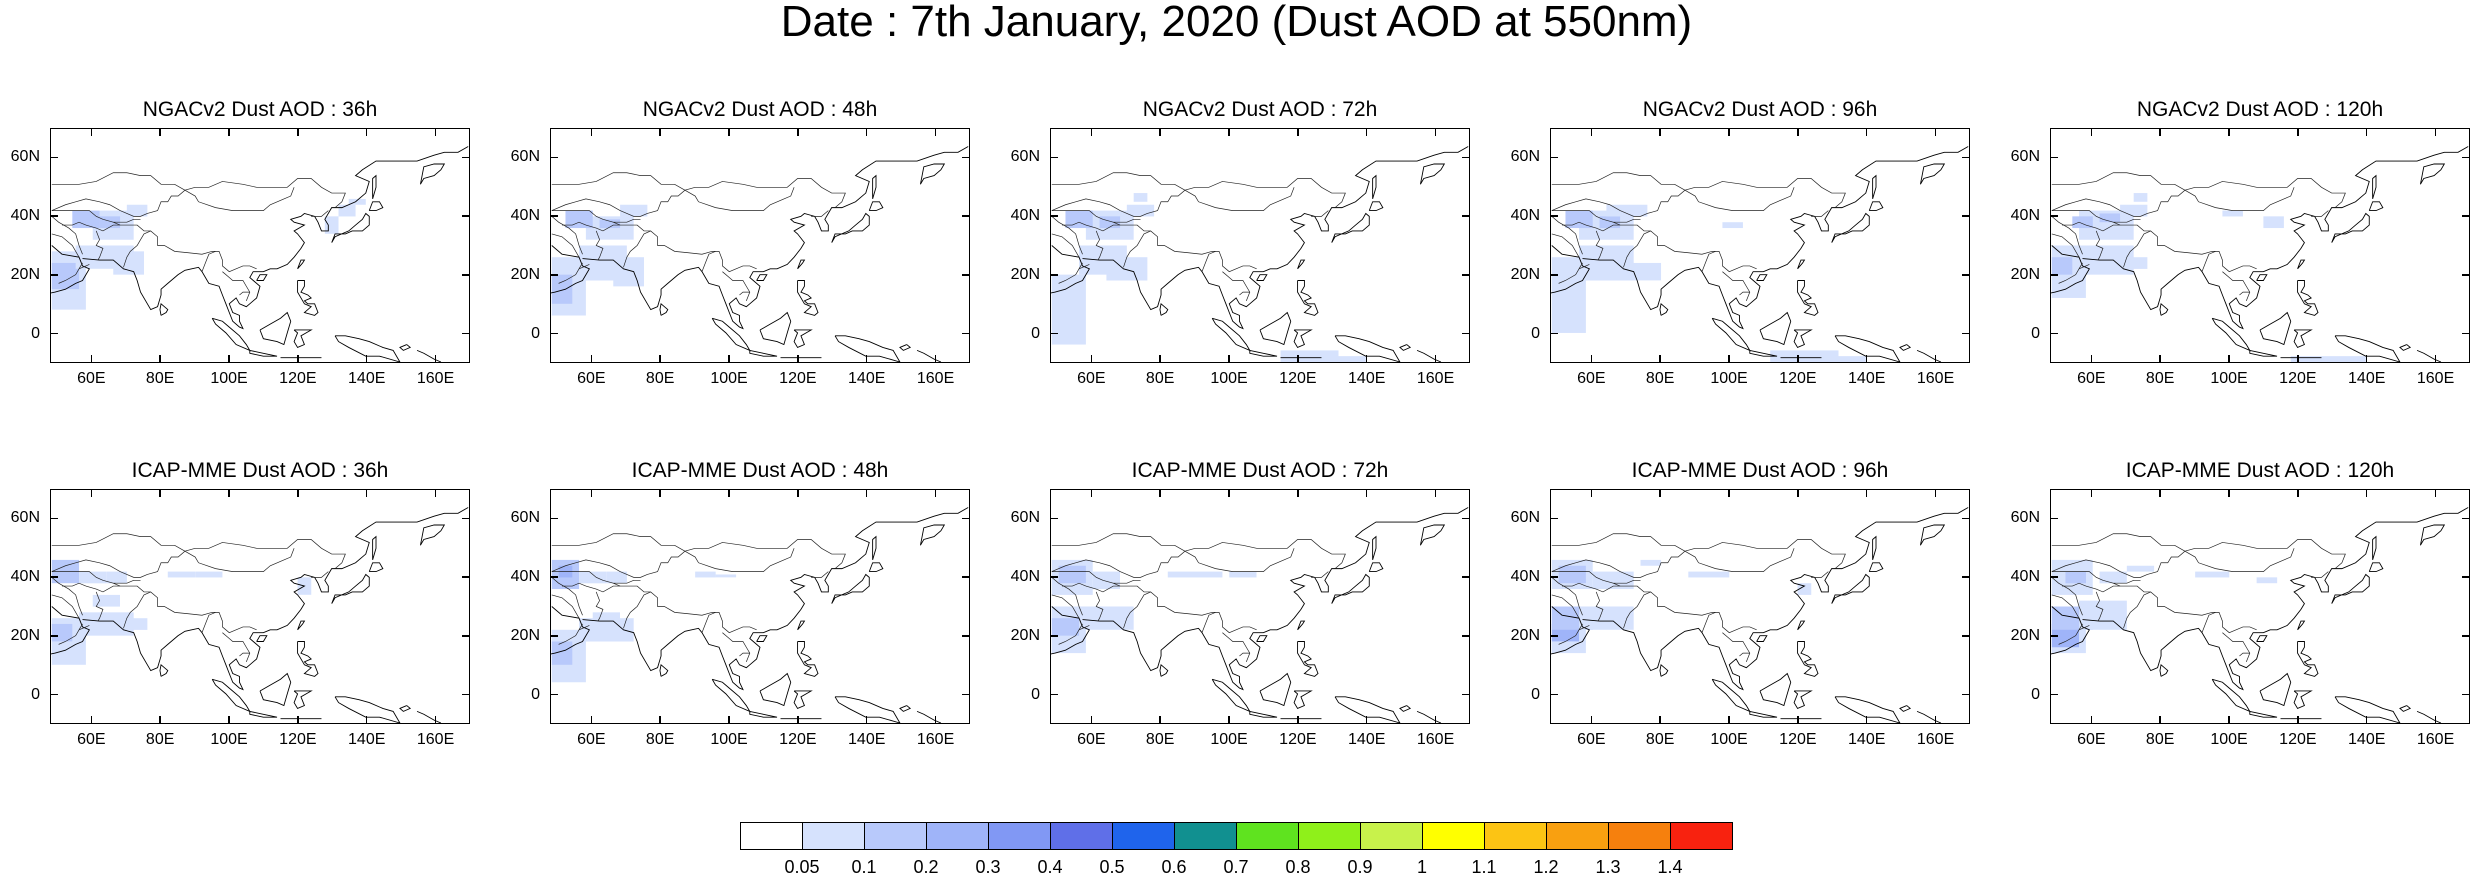 This screenshot has height=877, width=2473. What do you see at coordinates (988, 867) in the screenshot?
I see `colorbar-label: 0.3` at bounding box center [988, 867].